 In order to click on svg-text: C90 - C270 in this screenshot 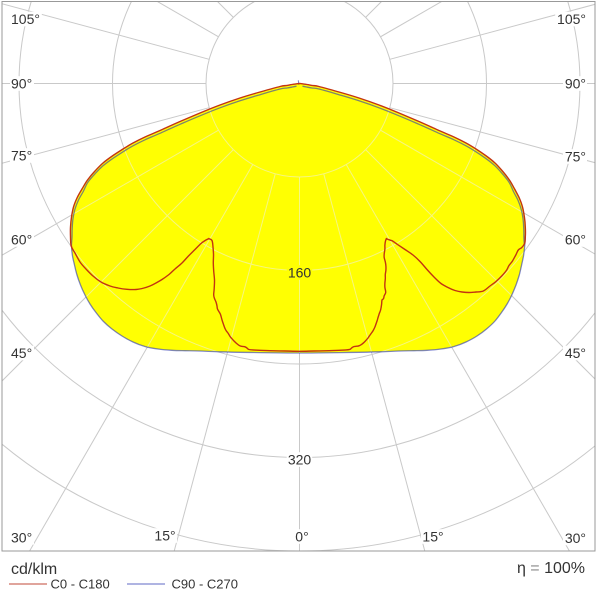, I will do `click(205, 584)`.